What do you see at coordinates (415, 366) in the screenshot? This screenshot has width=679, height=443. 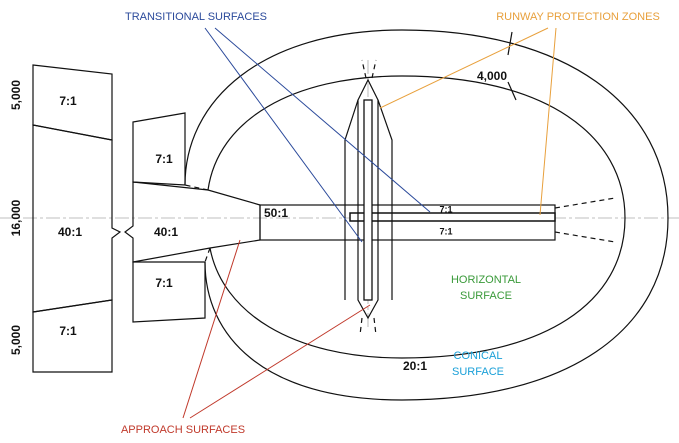 I see `slope-label: 20:1` at bounding box center [415, 366].